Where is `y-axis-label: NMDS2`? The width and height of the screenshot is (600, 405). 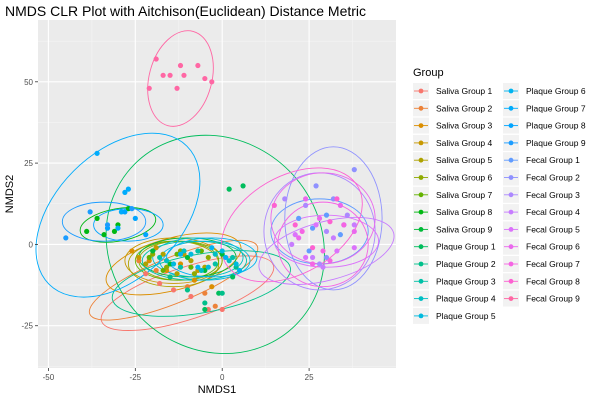 y-axis-label: NMDS2 is located at coordinates (10, 194).